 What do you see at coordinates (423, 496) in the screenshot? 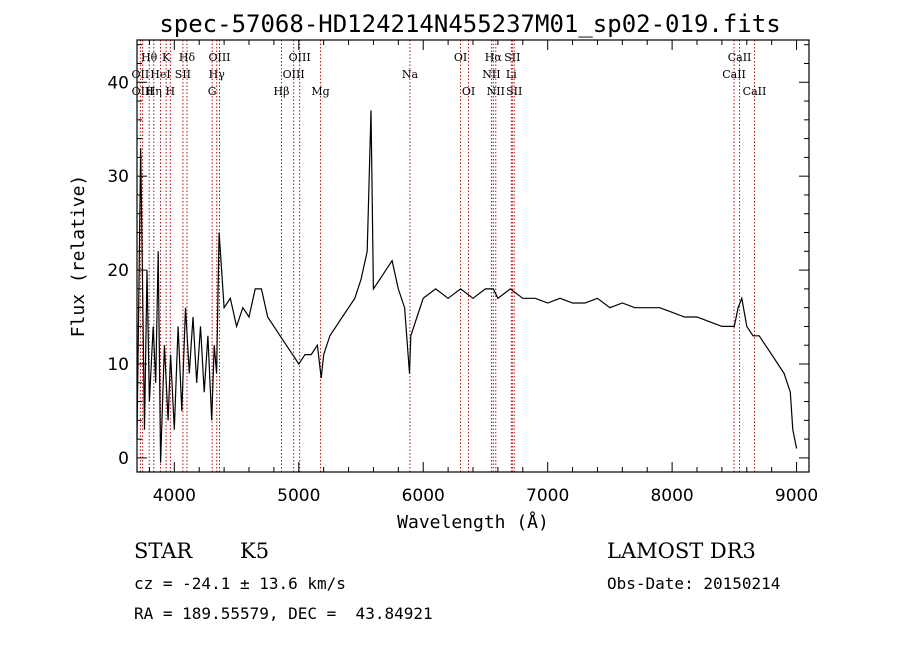
I see `x-tick-label: 6000` at bounding box center [423, 496].